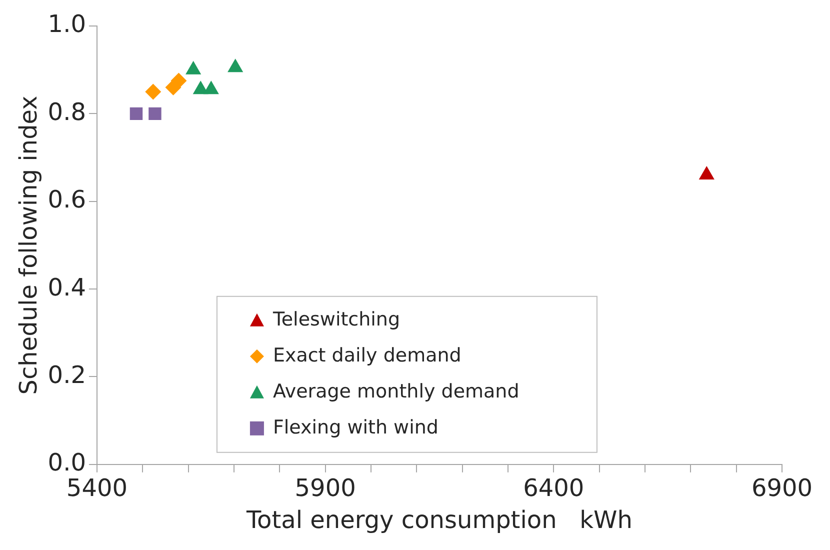  What do you see at coordinates (553, 488) in the screenshot?
I see `x-tick-label: 6400` at bounding box center [553, 488].